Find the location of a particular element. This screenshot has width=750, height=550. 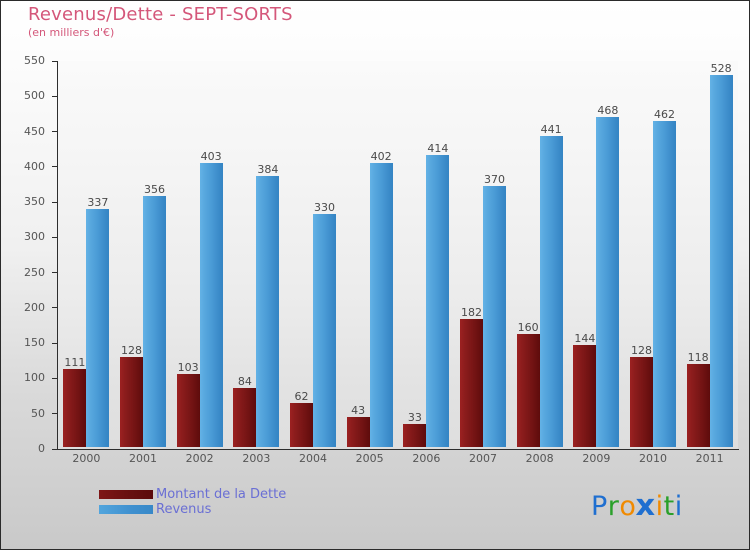

legend-item-revenus: Revenus is located at coordinates (192, 509).